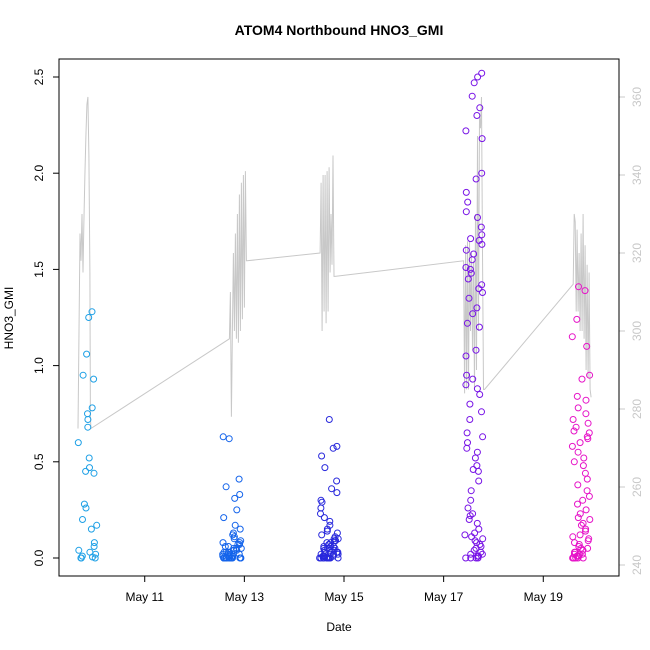  I want to click on y-axis-label: HNO3_GMI, so click(9, 318).